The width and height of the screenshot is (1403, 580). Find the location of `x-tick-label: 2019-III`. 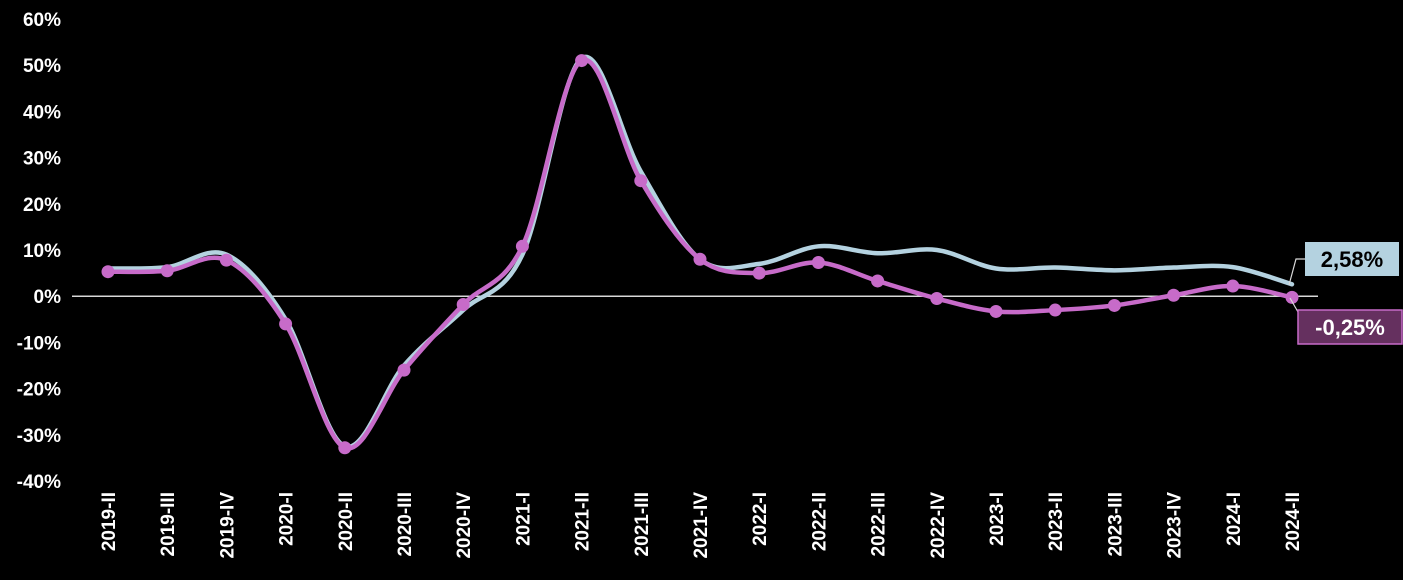

x-tick-label: 2019-III is located at coordinates (168, 524).